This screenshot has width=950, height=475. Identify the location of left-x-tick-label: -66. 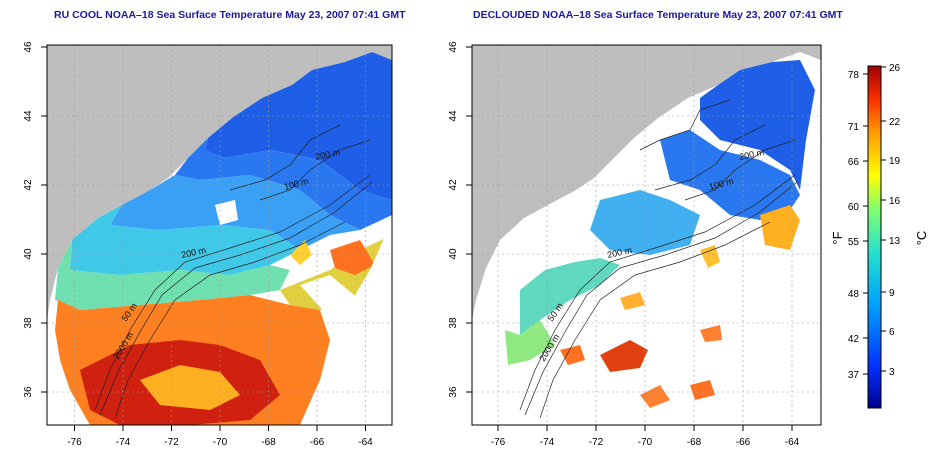
(317, 442).